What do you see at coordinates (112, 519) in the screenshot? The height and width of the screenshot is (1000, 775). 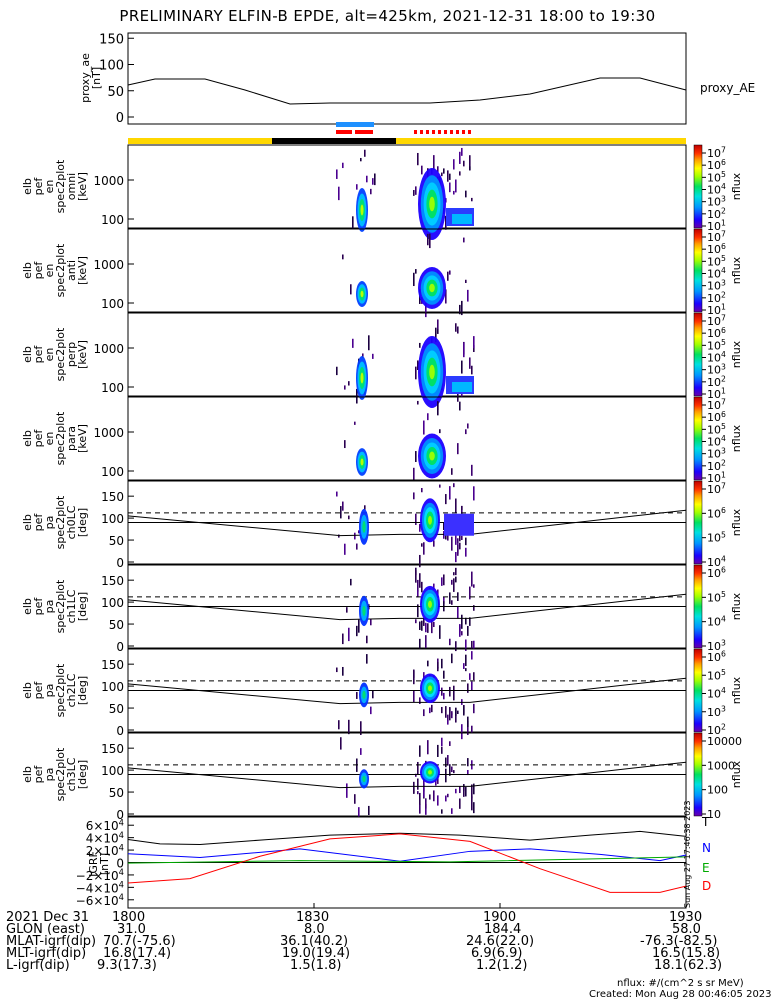 I see `ytick-label: 100` at bounding box center [112, 519].